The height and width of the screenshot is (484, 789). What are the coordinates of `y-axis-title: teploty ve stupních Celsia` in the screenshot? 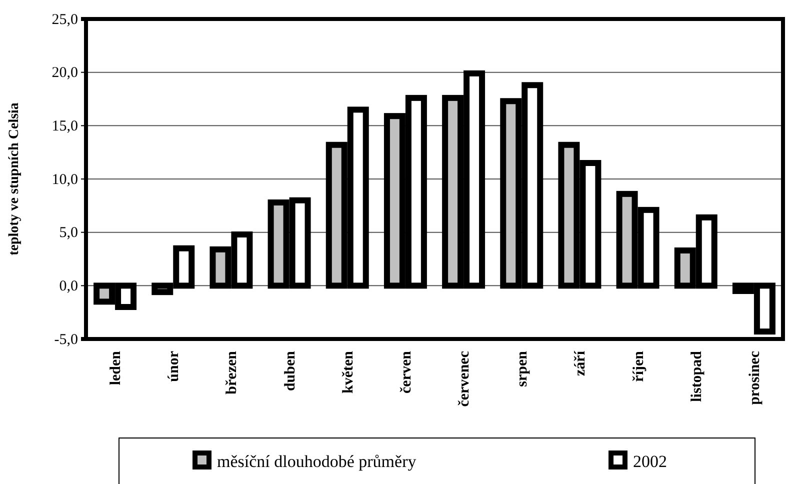 It's located at (14, 179).